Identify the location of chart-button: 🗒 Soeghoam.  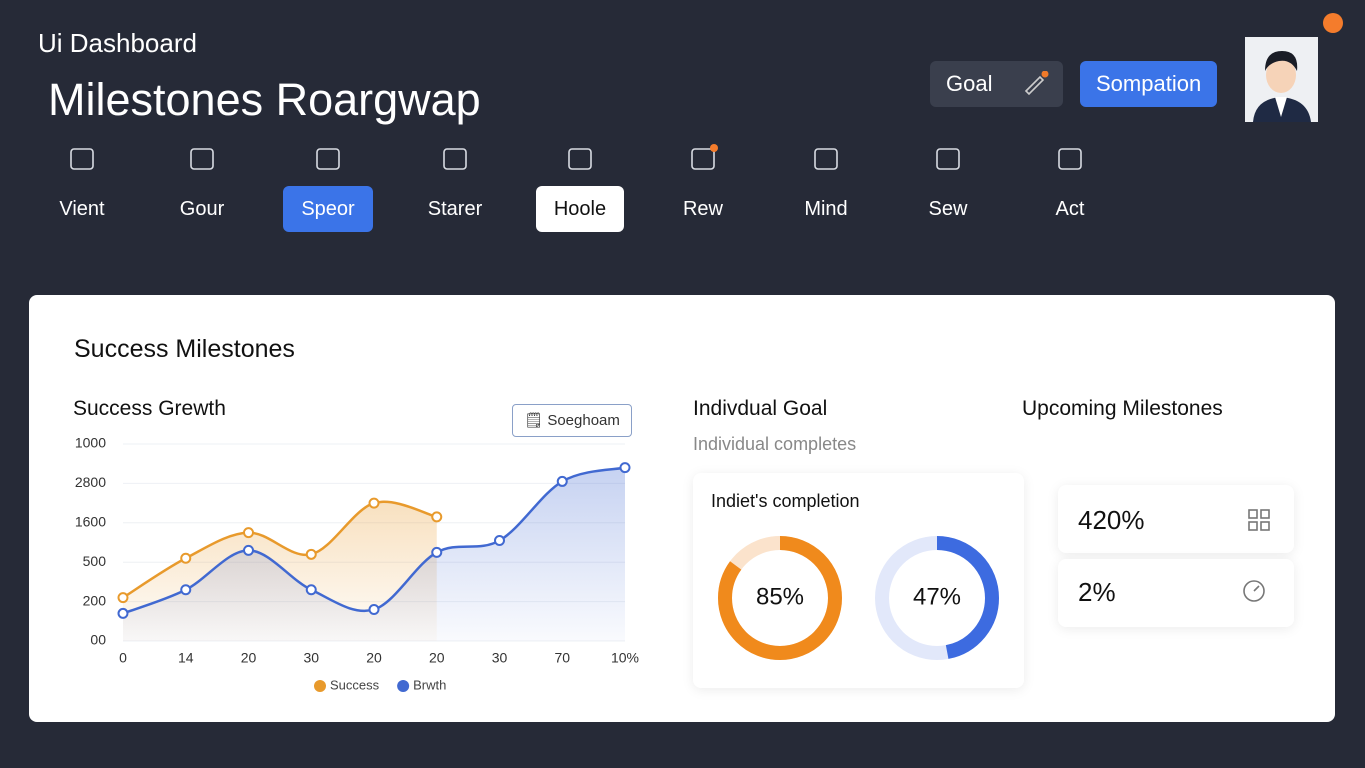
(572, 420).